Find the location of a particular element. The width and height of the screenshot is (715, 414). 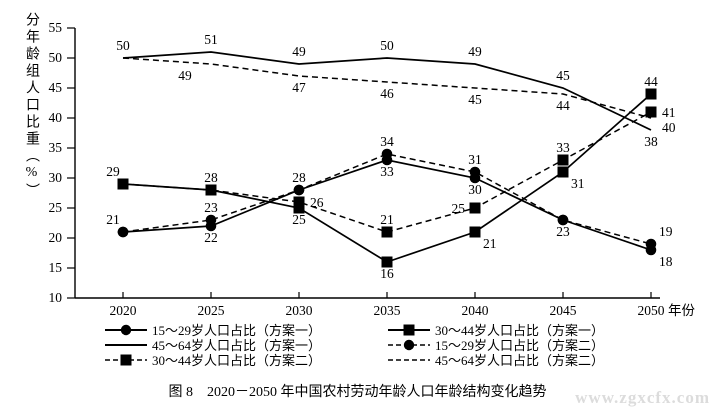

legend-item-2: 45～64岁人口占比（方案一） is located at coordinates (245, 345).